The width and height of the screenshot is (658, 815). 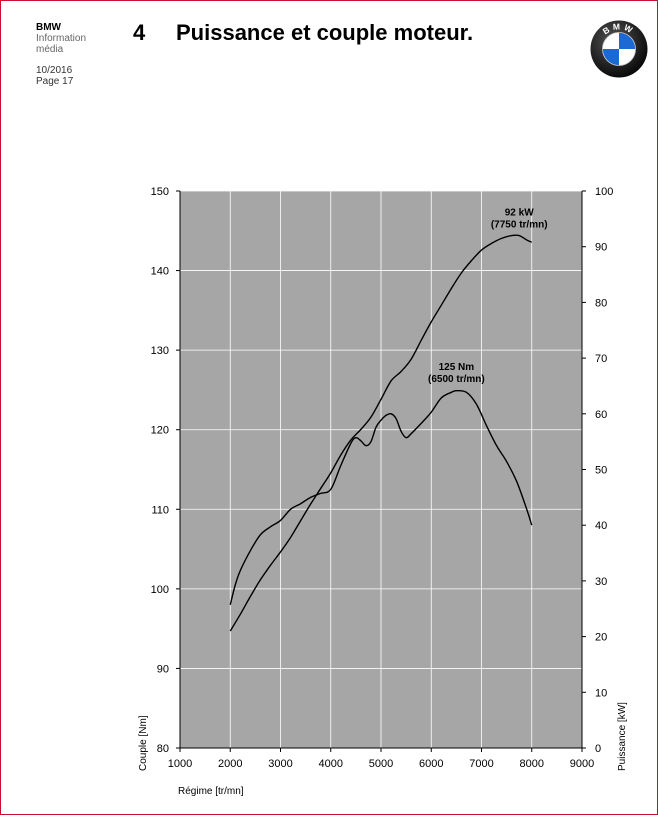 What do you see at coordinates (601, 582) in the screenshot?
I see `y-tick-label-right: 30` at bounding box center [601, 582].